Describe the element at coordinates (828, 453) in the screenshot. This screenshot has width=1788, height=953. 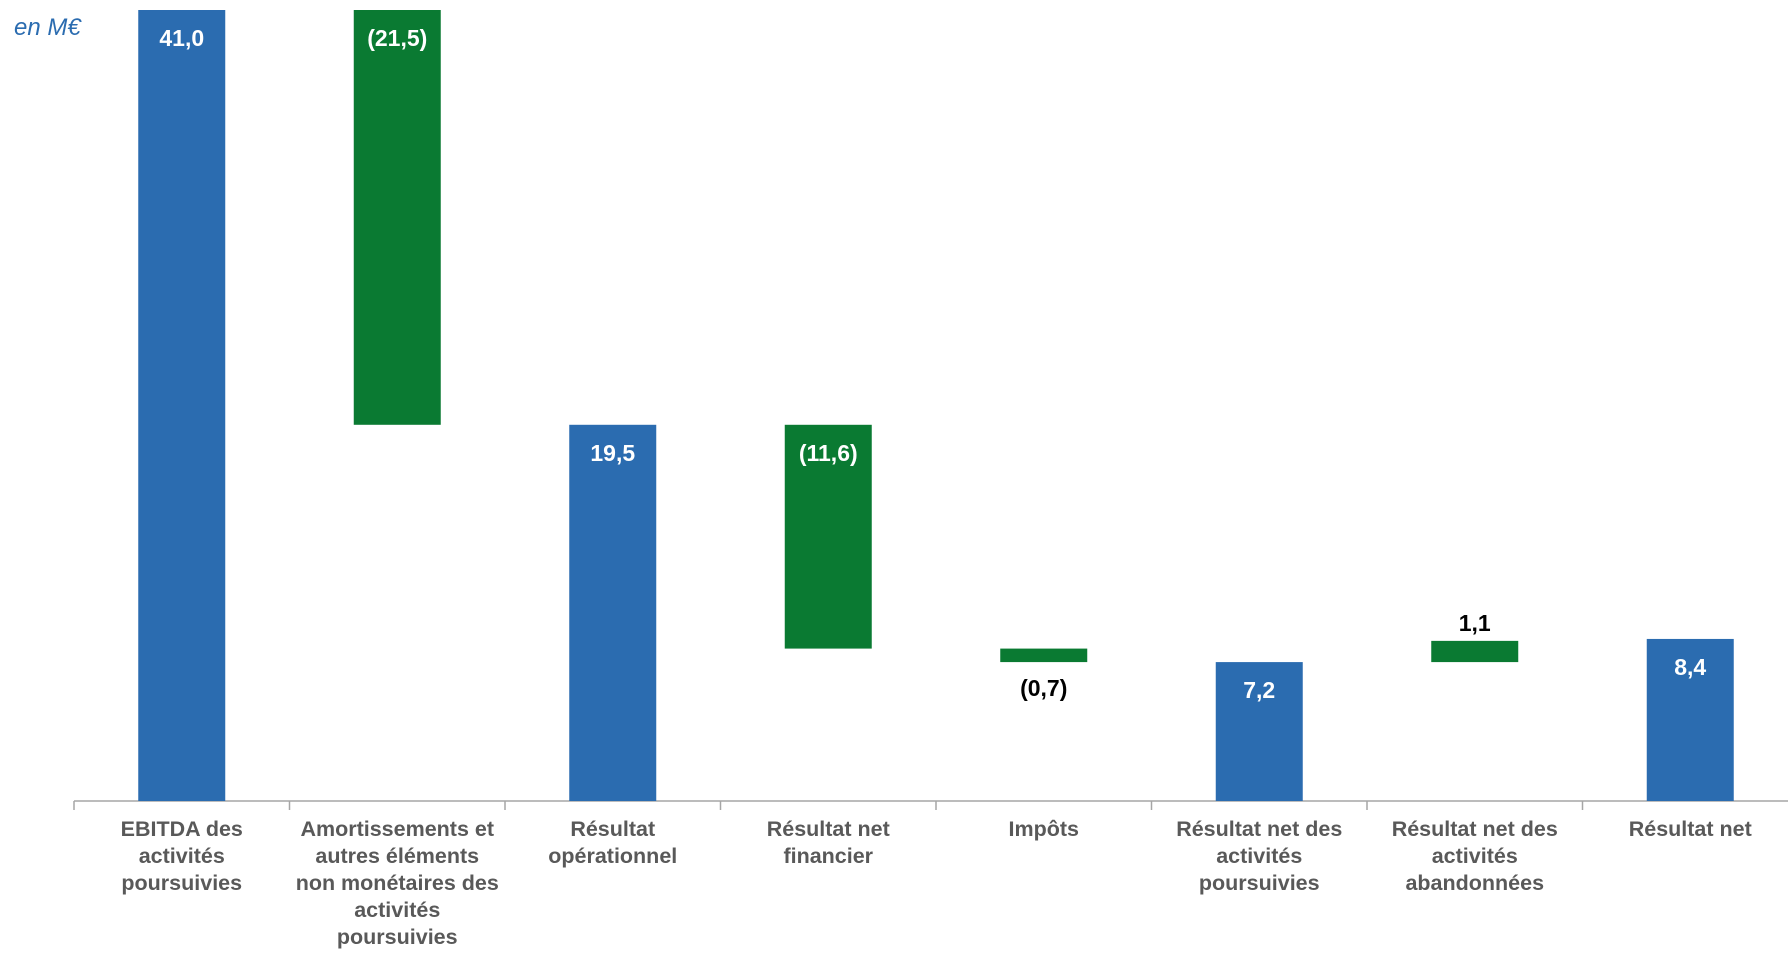
I see `value-label: (11,6)` at that location.